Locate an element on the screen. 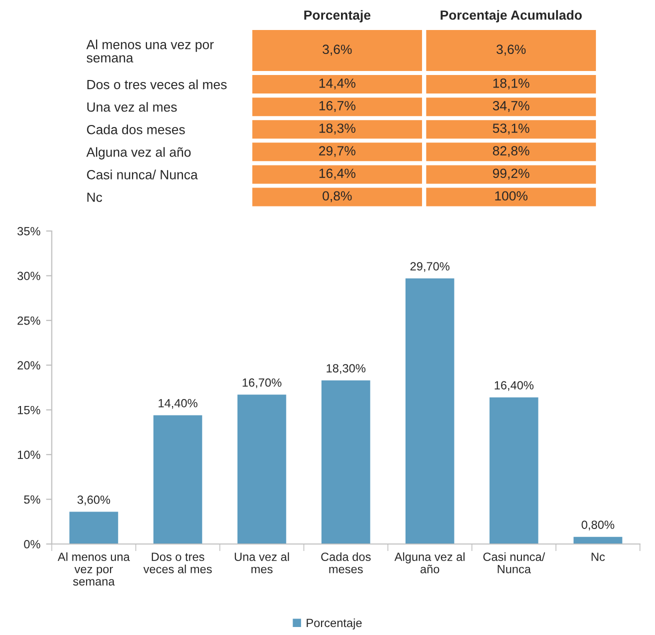  category-label: Cada dos meses is located at coordinates (135, 129).